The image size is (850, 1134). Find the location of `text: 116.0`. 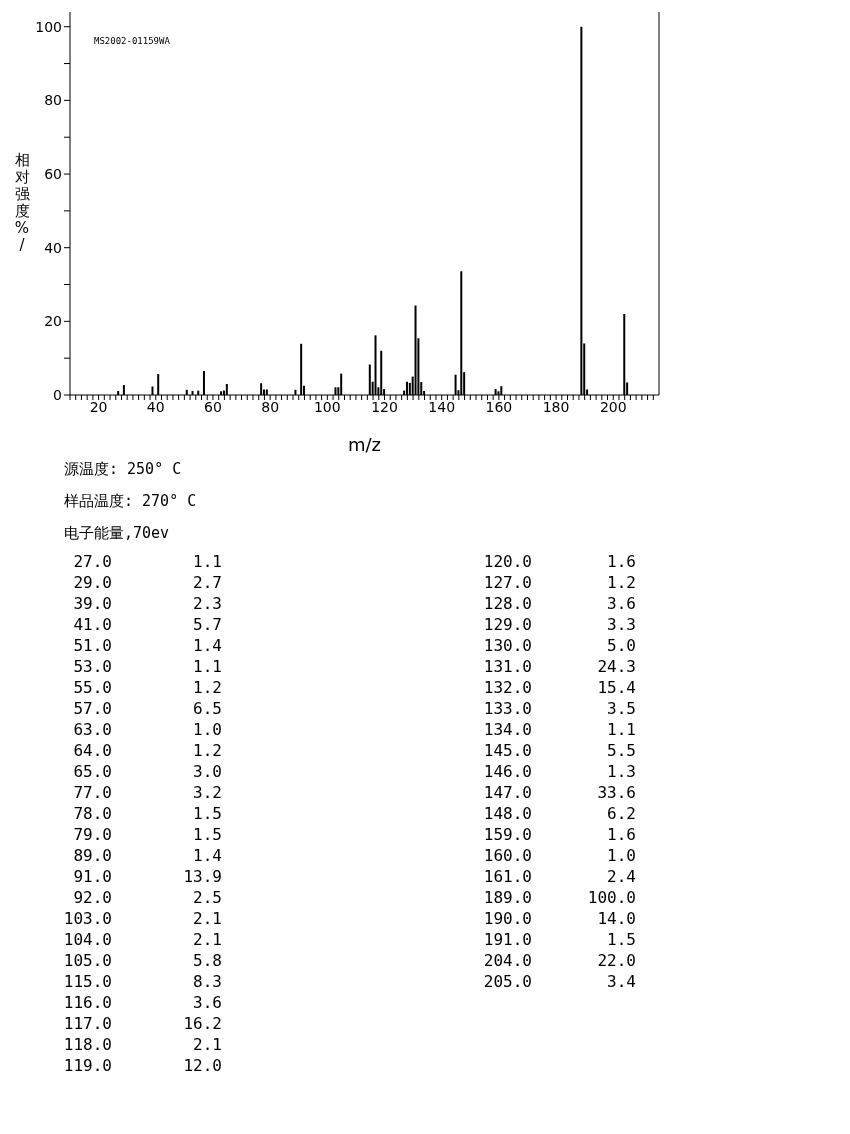

text: 116.0 is located at coordinates (87, 1002).